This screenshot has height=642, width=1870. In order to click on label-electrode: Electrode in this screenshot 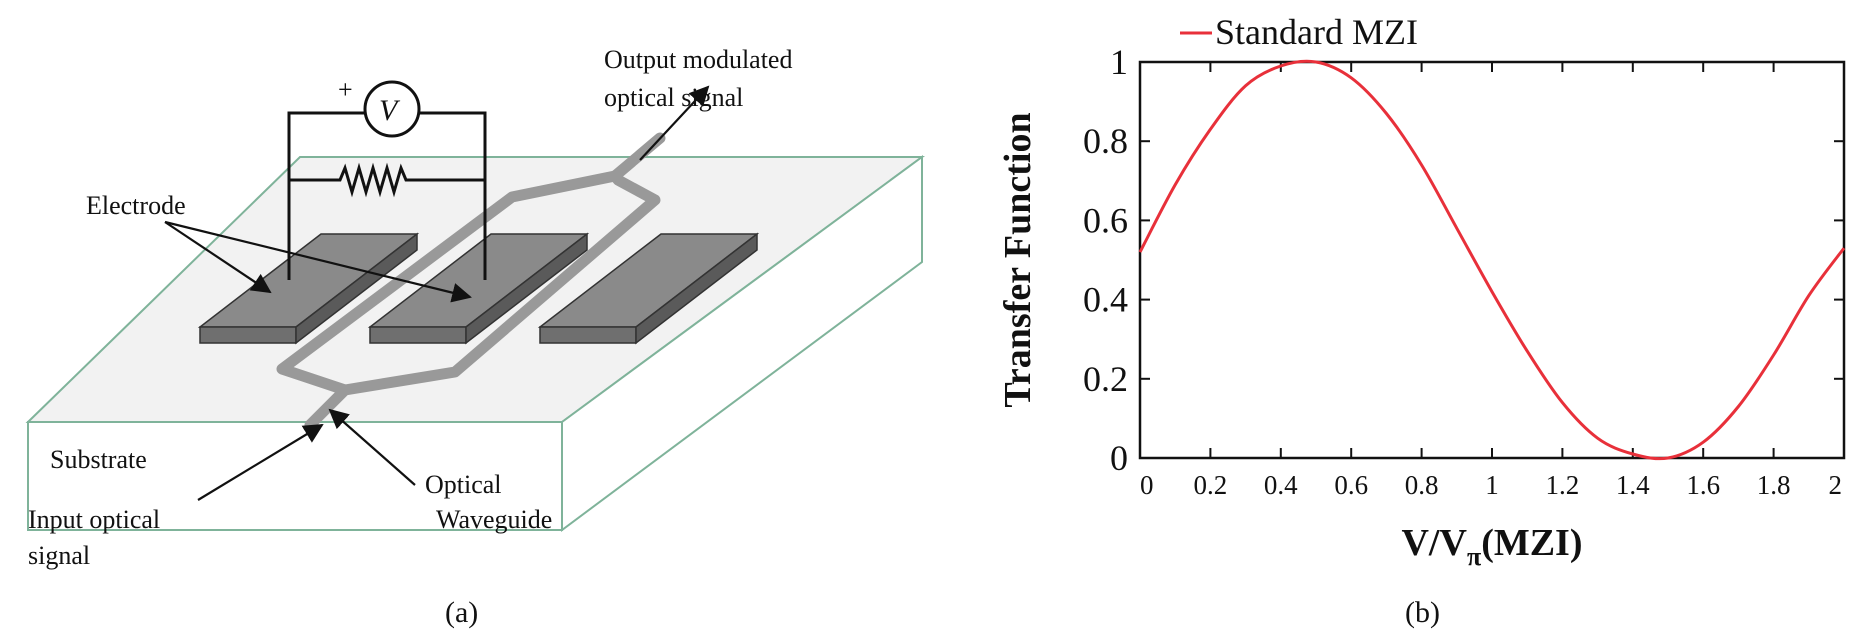, I will do `click(136, 205)`.